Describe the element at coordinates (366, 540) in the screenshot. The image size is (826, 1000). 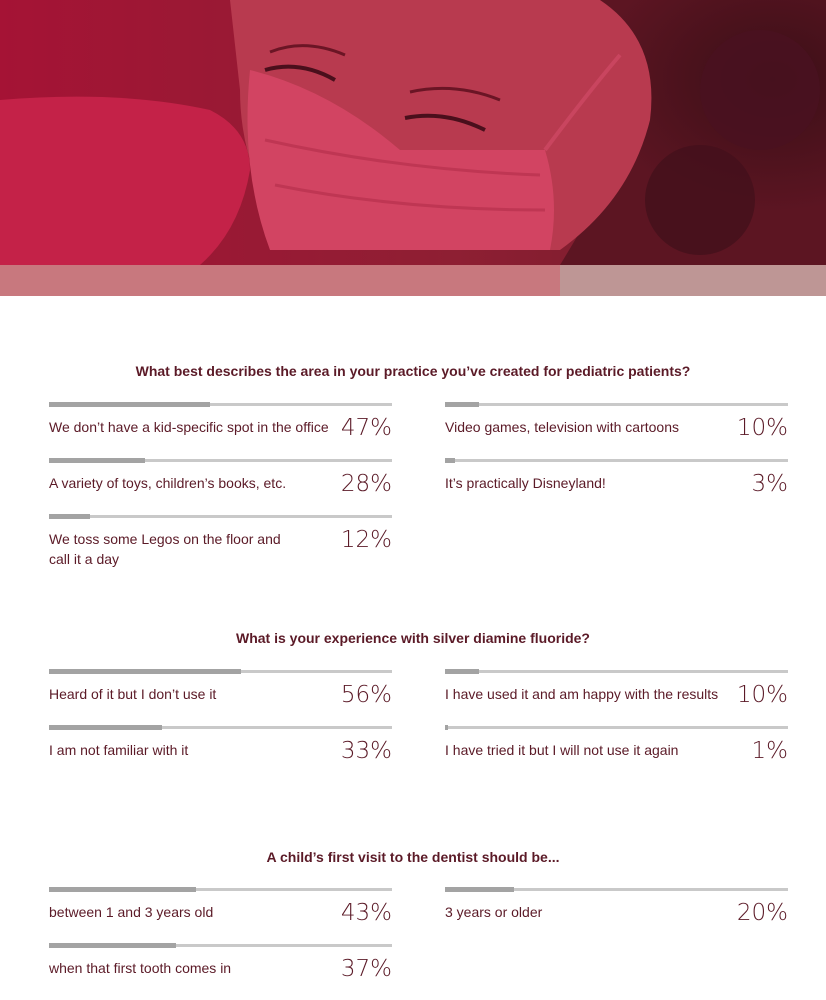
I see `q1-value-2: 12%` at that location.